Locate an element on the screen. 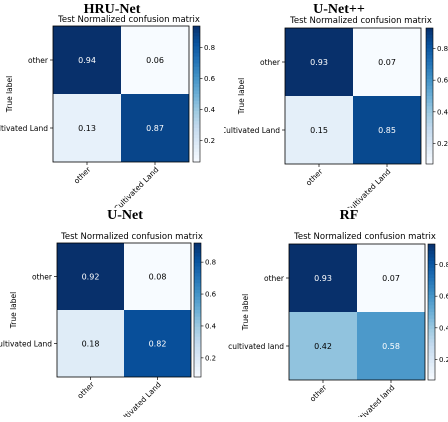 This screenshot has height=422, width=448. cell-value: 0.15 is located at coordinates (319, 130).